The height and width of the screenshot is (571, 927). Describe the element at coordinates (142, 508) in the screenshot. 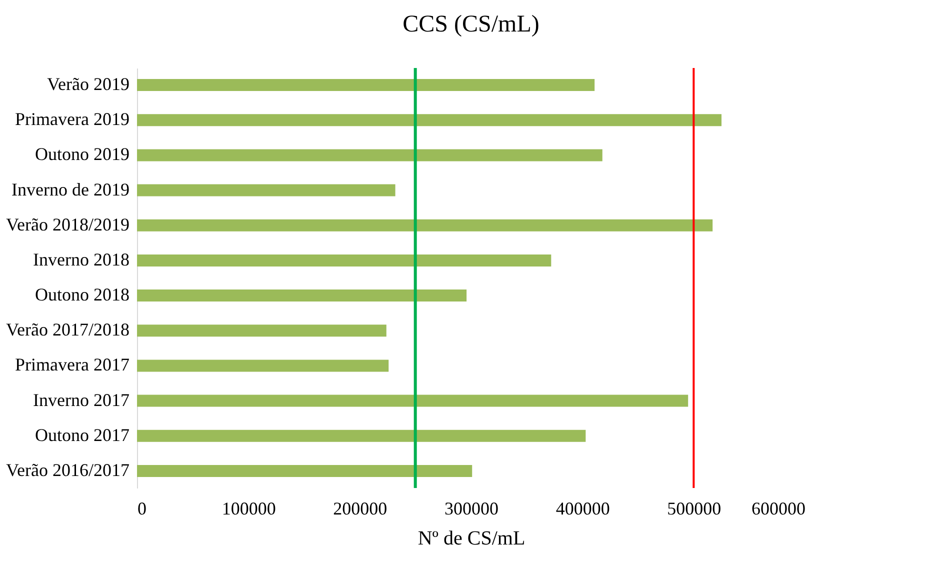

I see `x-tick-label: 0` at that location.